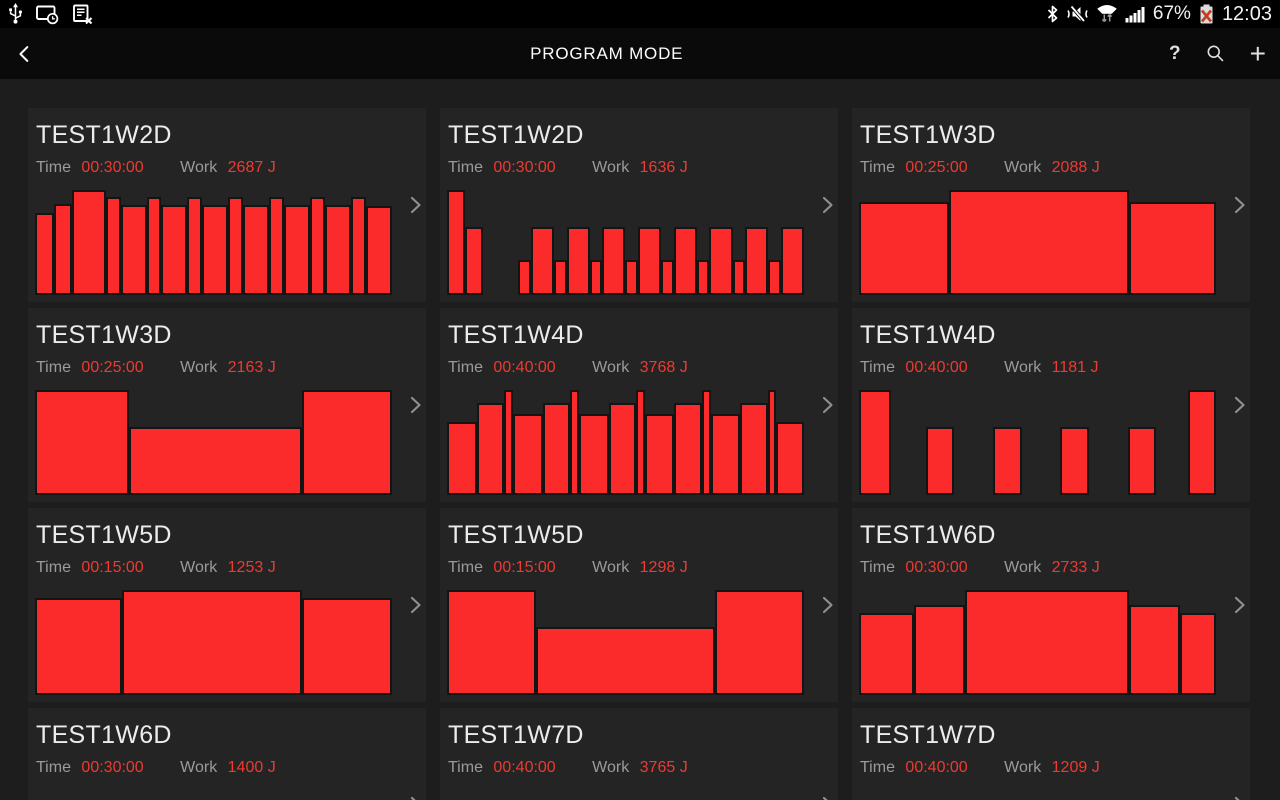 The image size is (1280, 800). I want to click on back-button, so click(31, 54).